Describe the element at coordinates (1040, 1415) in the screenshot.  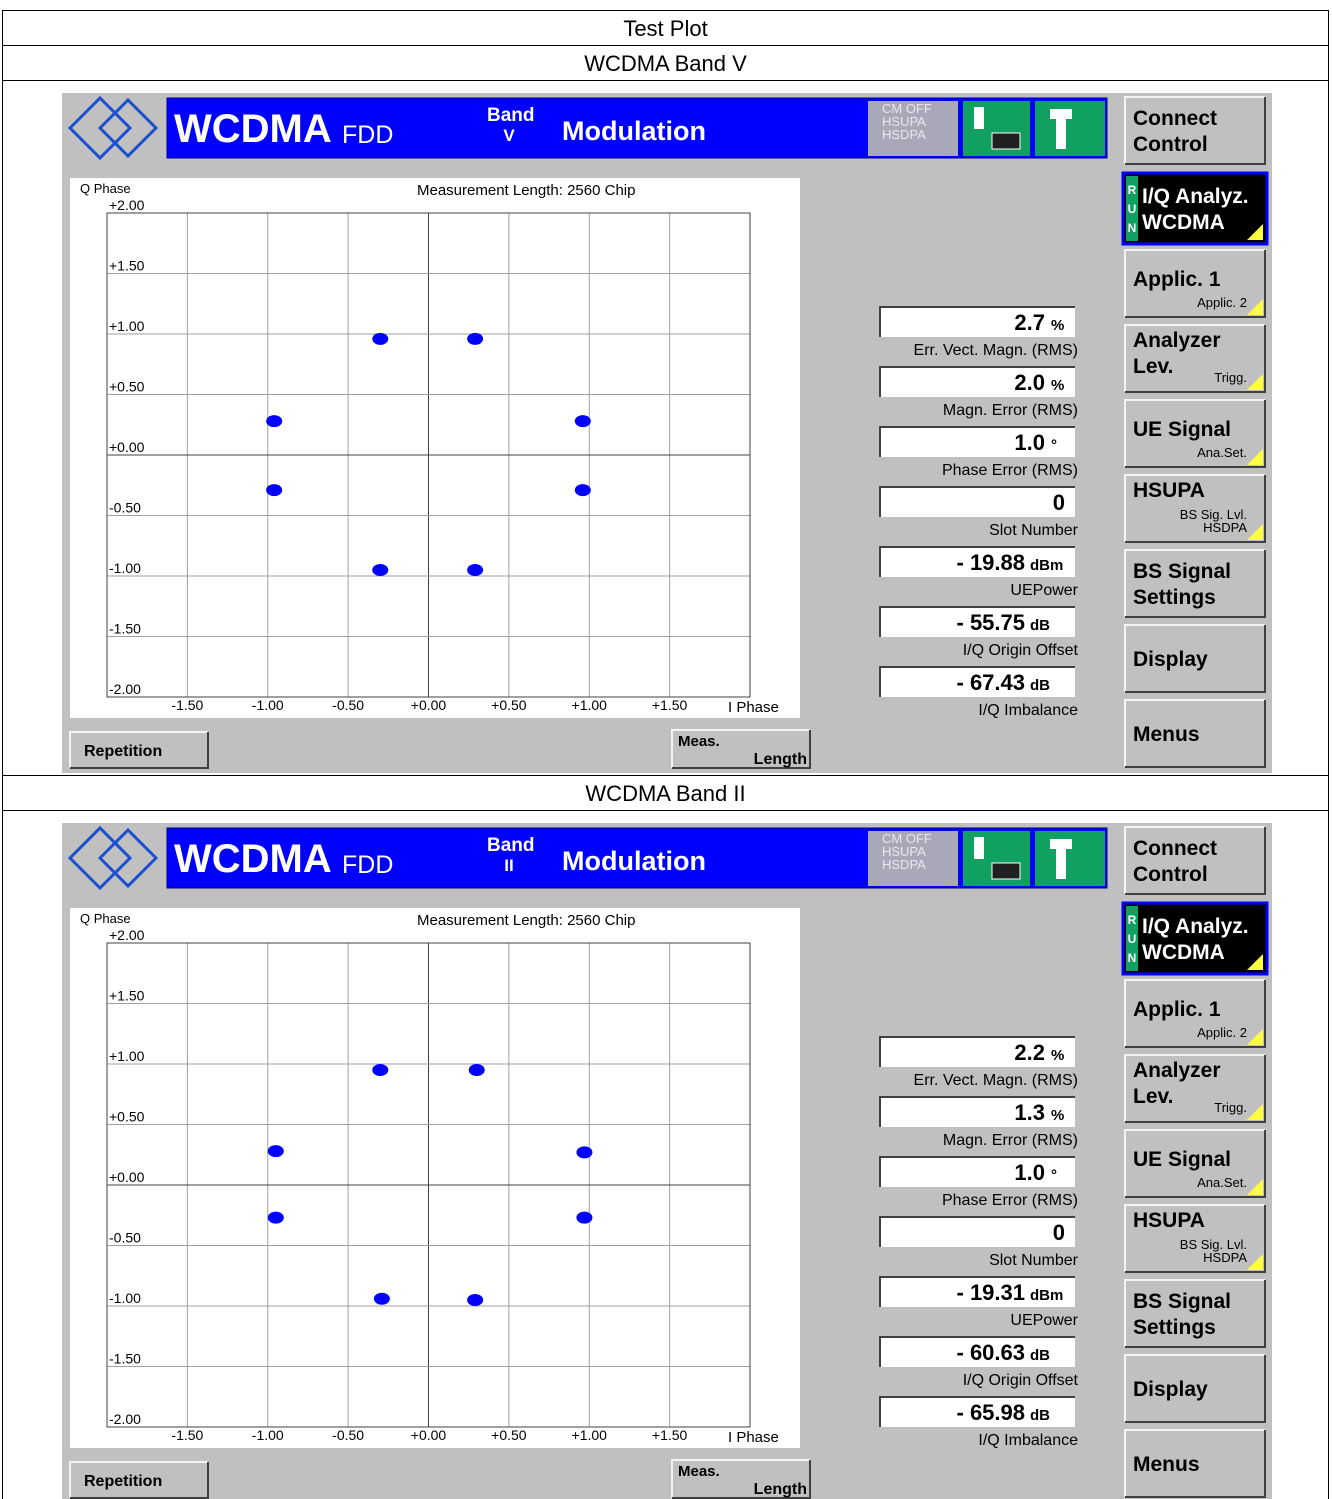
I see `result-unit: dB` at that location.